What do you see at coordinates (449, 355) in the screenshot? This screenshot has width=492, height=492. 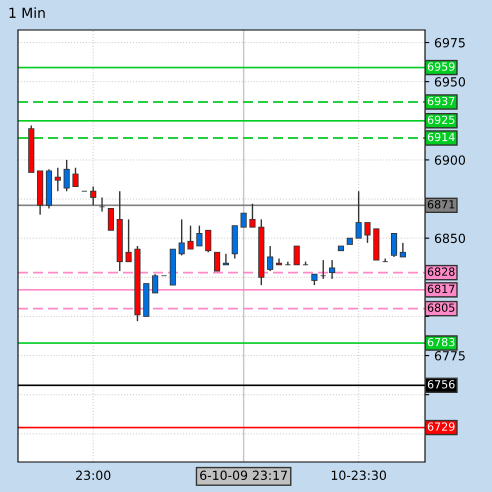 I see `y-tick-label: 6775` at bounding box center [449, 355].